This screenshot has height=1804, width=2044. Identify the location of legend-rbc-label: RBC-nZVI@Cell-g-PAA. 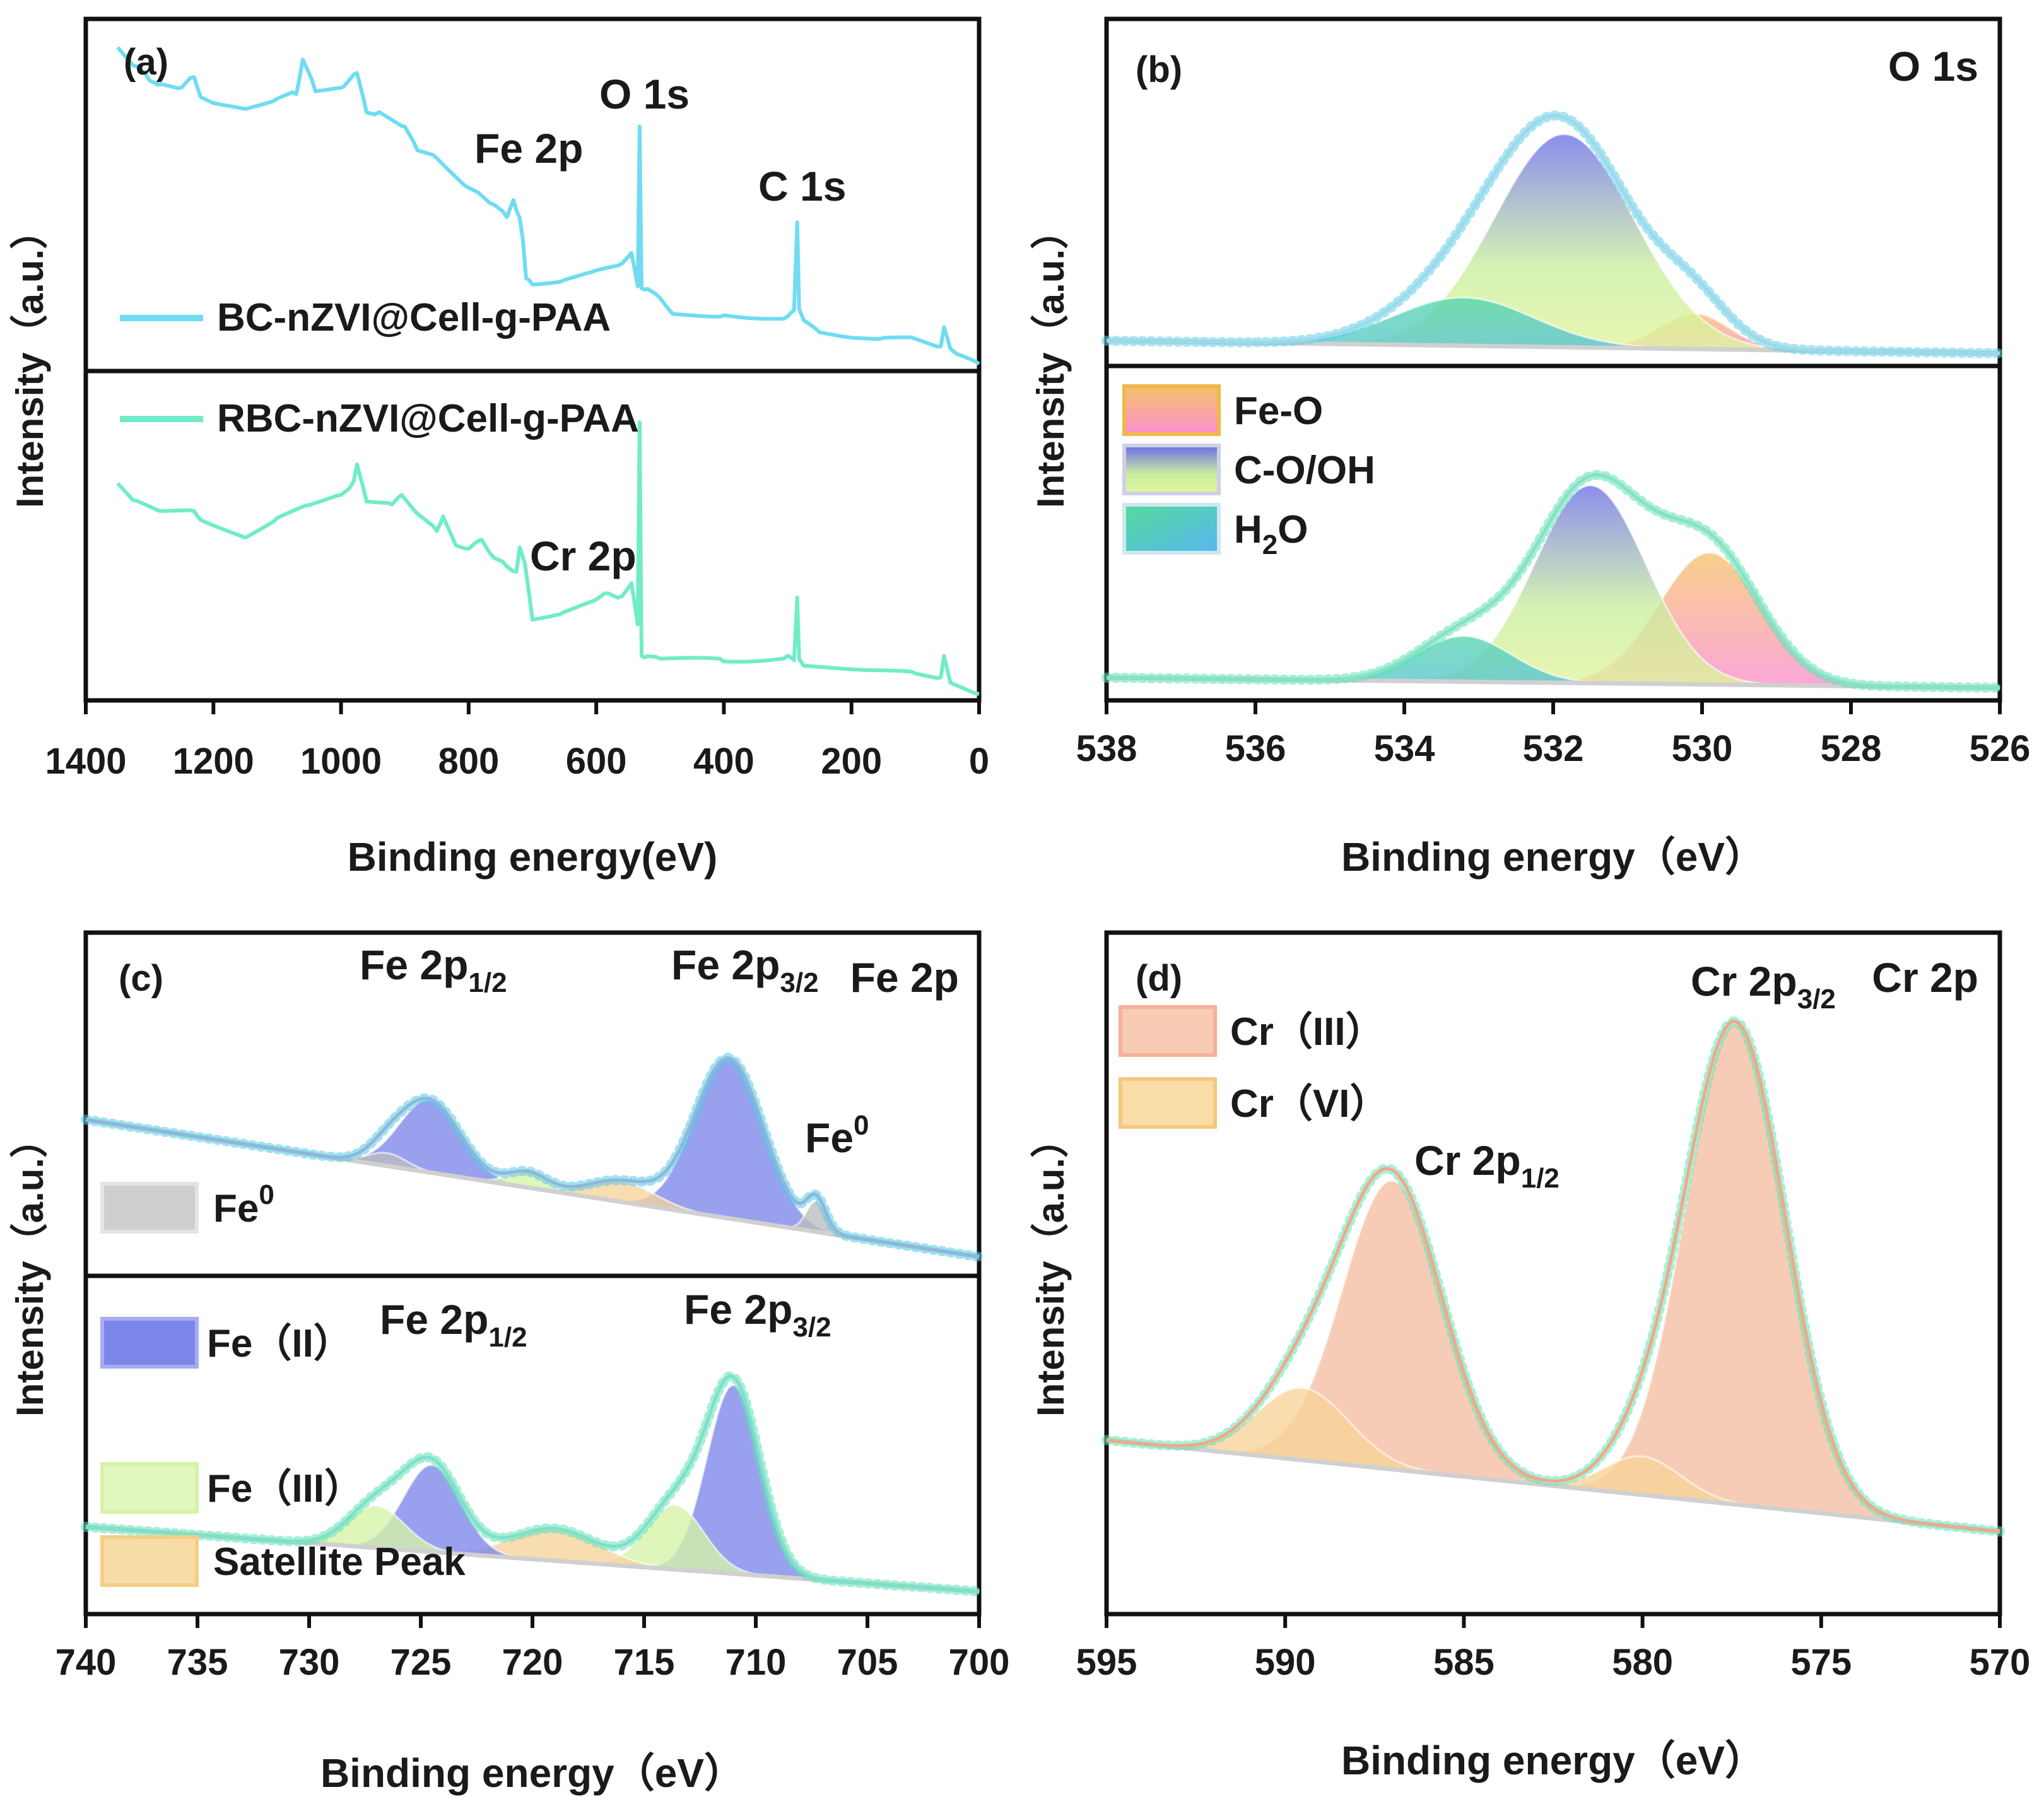
(428, 418).